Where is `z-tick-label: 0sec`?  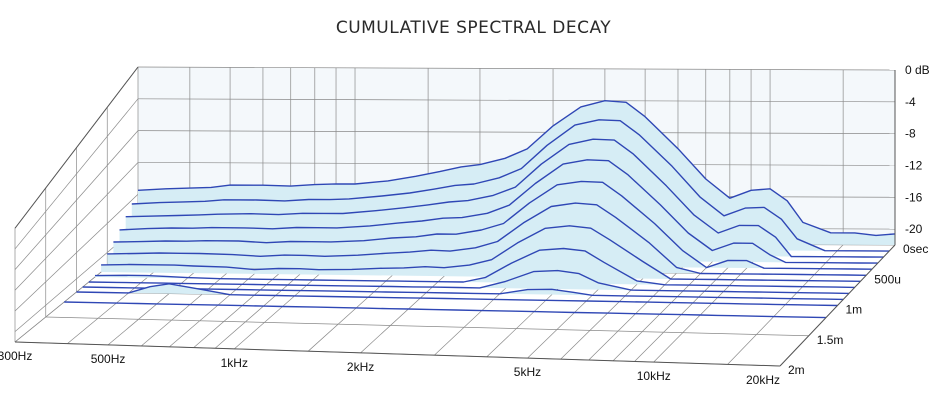 z-tick-label: 0sec is located at coordinates (915, 249).